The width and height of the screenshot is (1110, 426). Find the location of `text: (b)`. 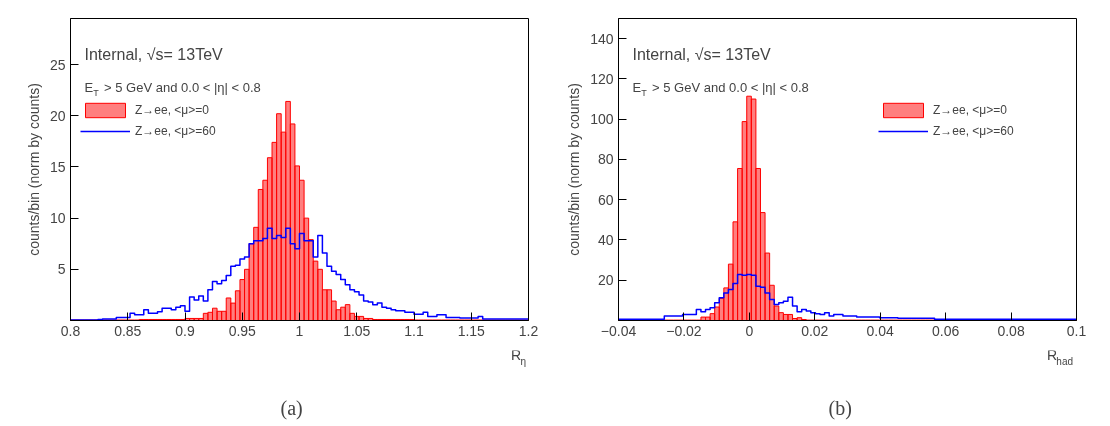

text: (b) is located at coordinates (840, 408).